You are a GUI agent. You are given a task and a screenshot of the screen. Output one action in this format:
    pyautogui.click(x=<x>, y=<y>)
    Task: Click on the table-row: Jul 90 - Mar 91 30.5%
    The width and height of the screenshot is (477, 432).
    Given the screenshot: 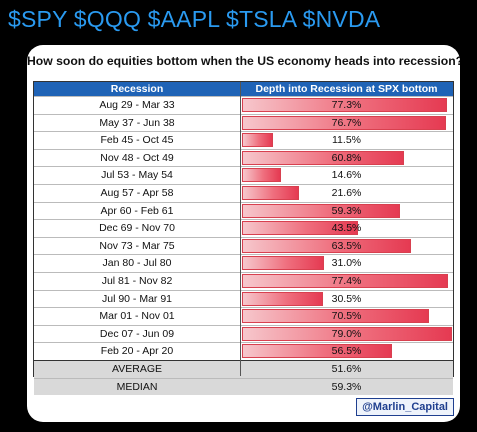 What is the action you would take?
    pyautogui.click(x=243, y=298)
    